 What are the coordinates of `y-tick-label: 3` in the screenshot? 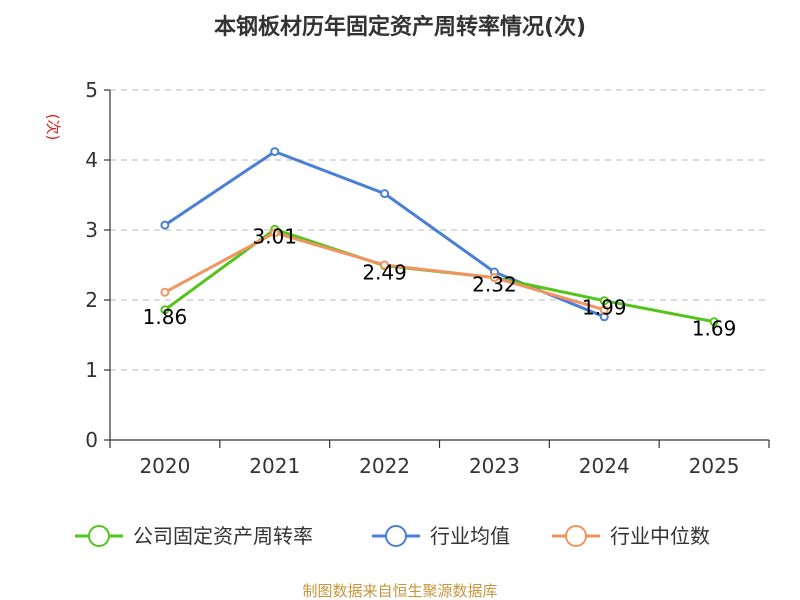 It's located at (91, 230).